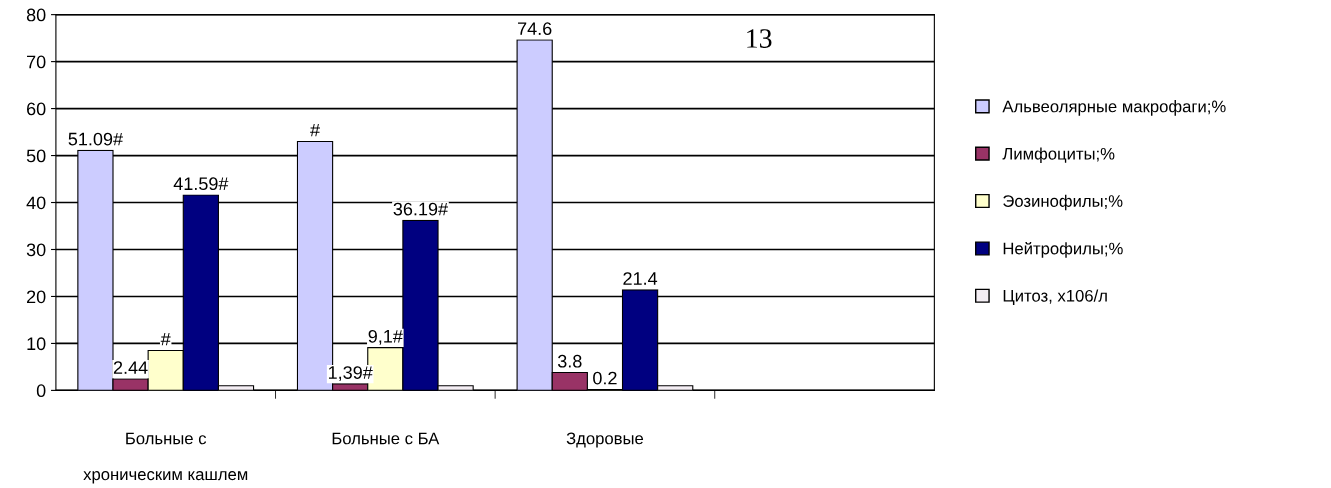 The image size is (1331, 488). Describe the element at coordinates (386, 438) in the screenshot. I see `x-tick-label: Больные с БА` at that location.